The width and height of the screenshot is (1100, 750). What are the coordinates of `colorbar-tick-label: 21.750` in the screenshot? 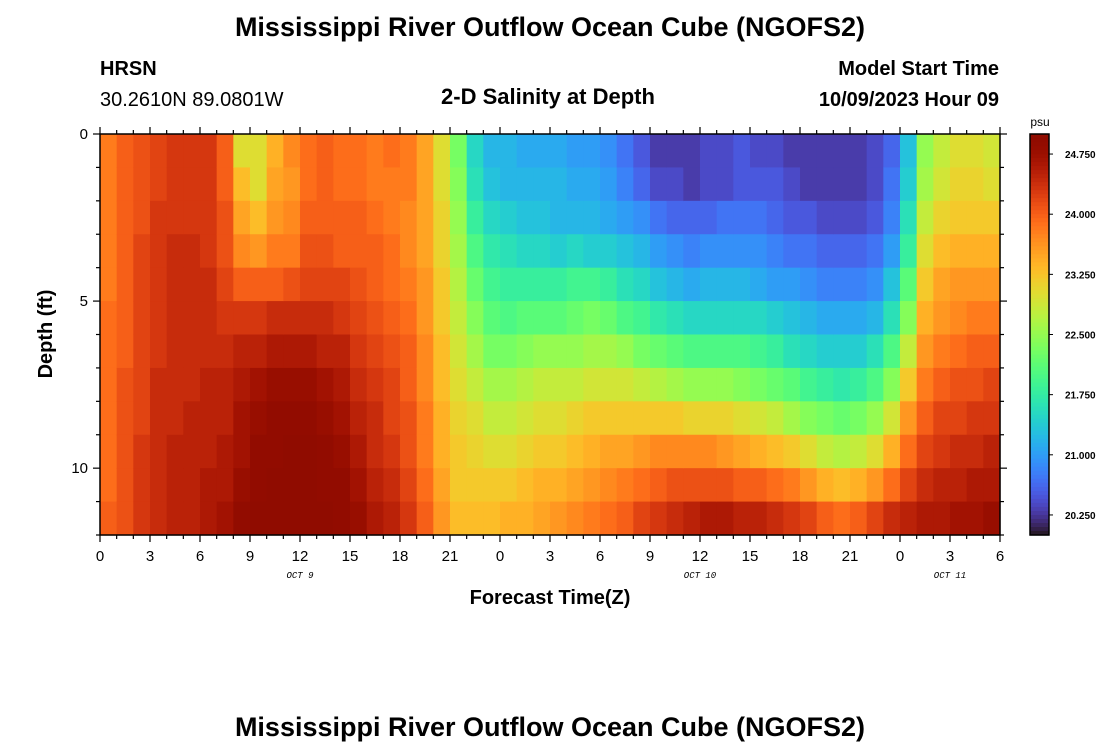 It's located at (1080, 396).